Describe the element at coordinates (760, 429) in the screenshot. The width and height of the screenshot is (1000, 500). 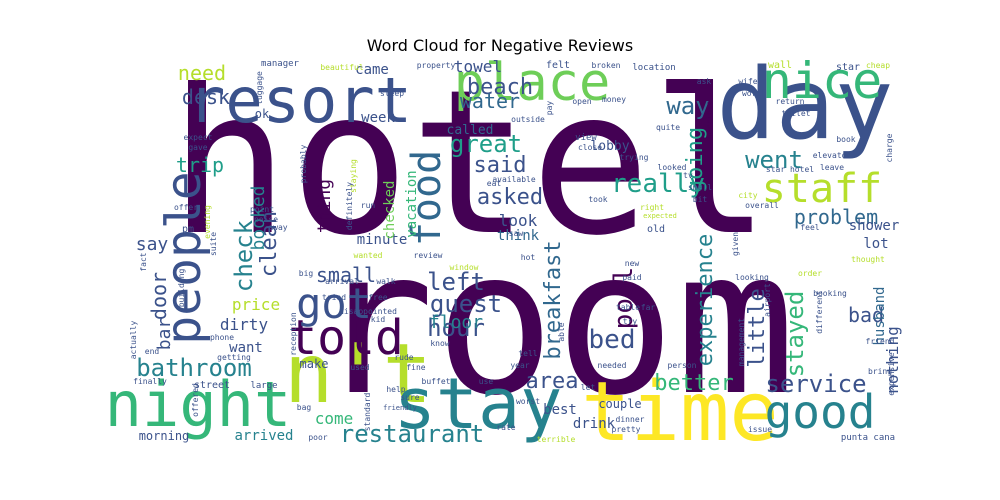
I see `word-issue: issue` at that location.